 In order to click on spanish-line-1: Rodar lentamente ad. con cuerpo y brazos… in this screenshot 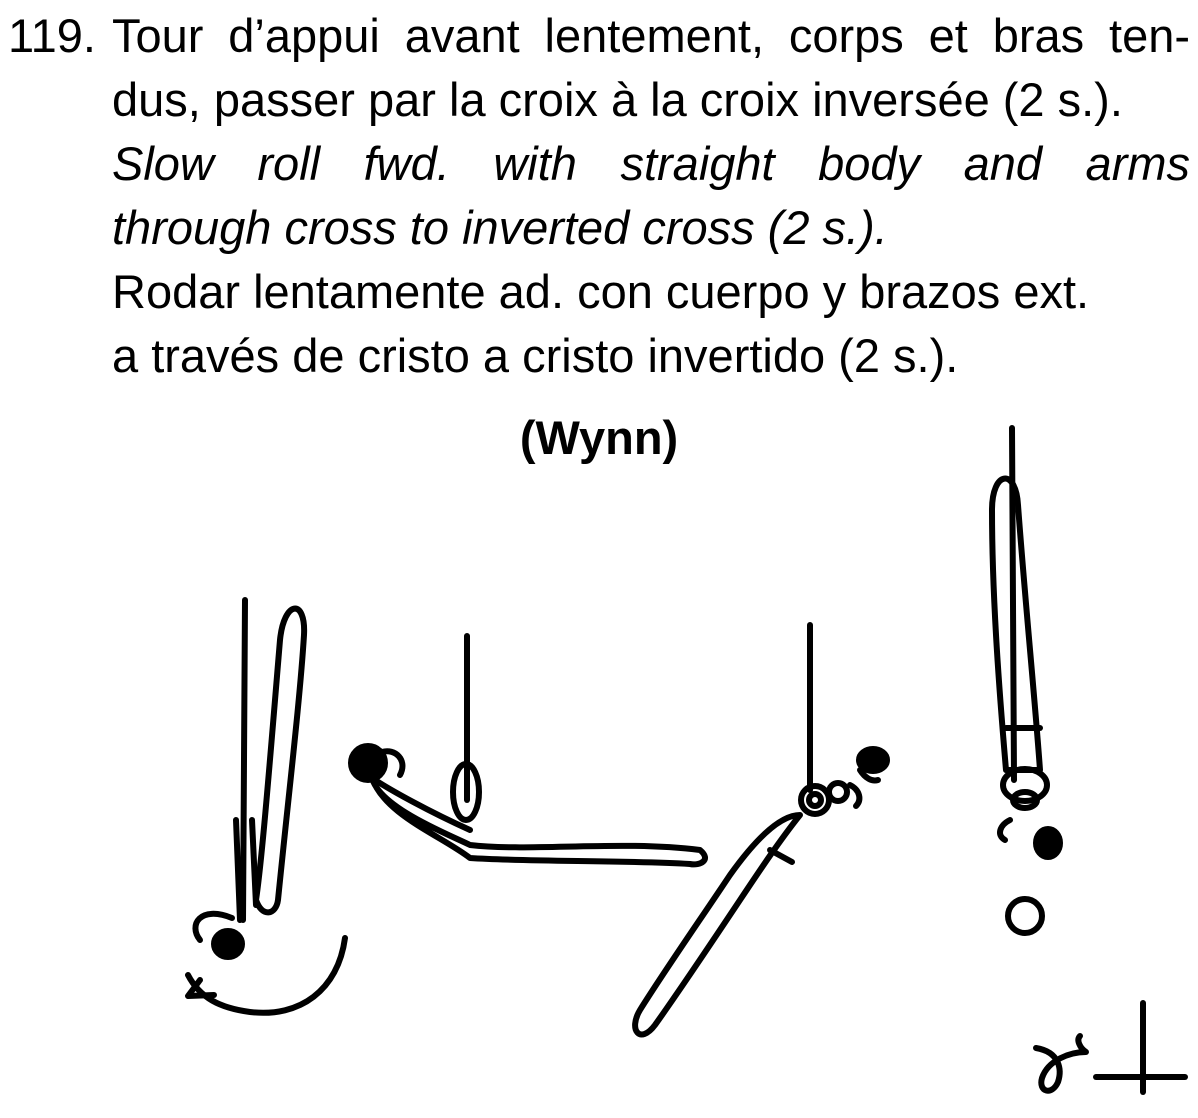, I will do `click(601, 291)`.